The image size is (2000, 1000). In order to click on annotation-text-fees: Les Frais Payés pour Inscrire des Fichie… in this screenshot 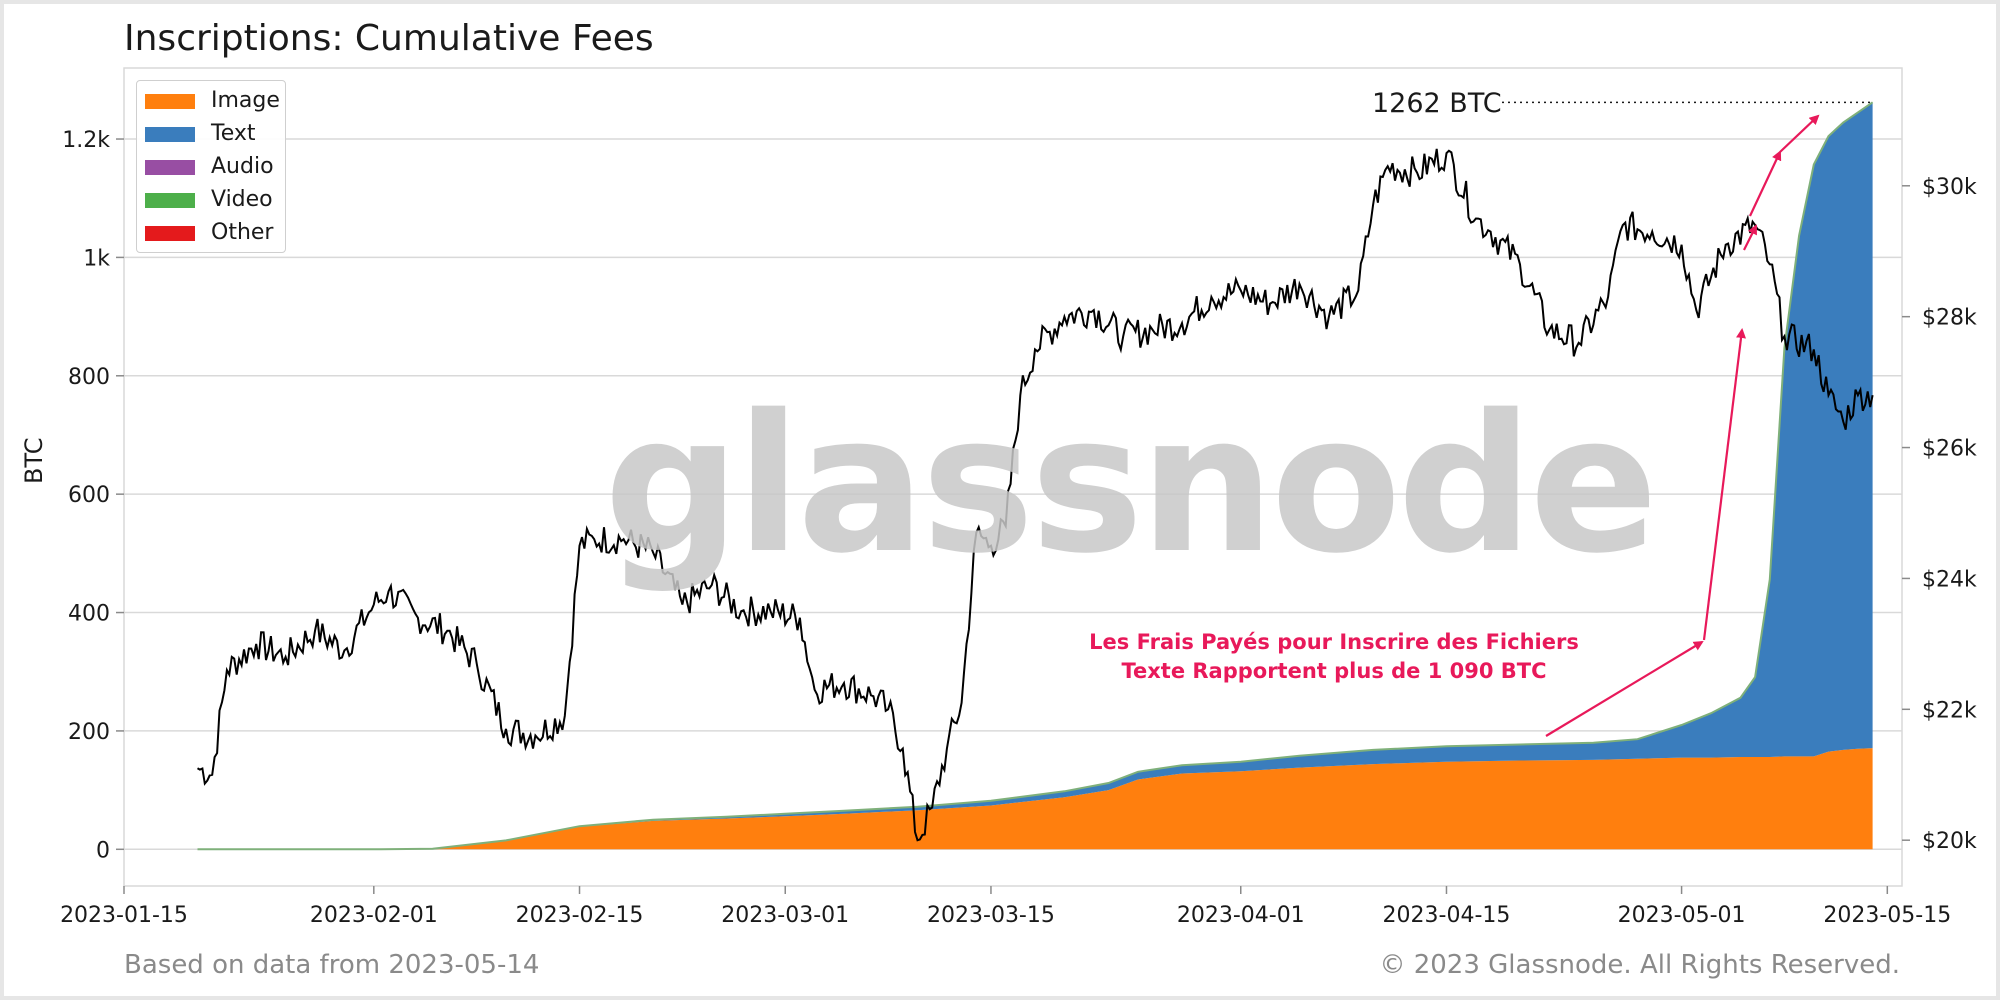, I will do `click(1334, 657)`.